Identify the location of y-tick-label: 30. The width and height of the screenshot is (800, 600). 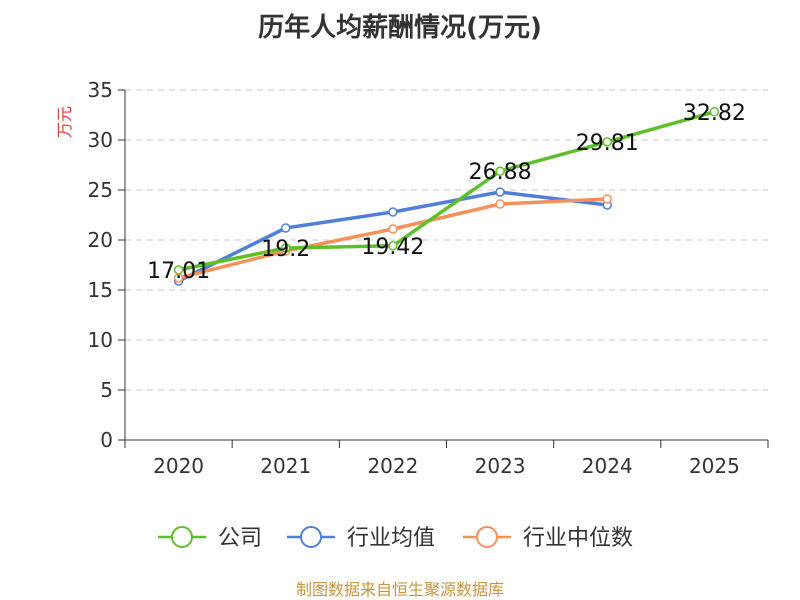
(100, 140).